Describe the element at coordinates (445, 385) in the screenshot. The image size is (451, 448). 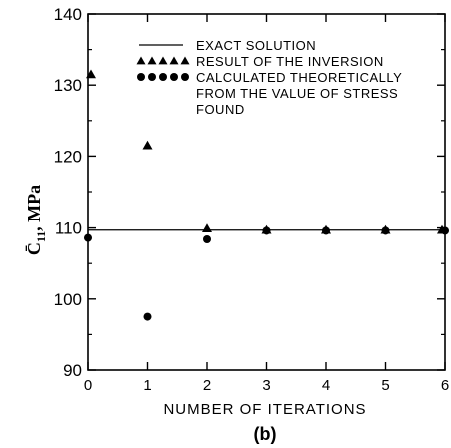
I see `x-tick-label: 6` at that location.